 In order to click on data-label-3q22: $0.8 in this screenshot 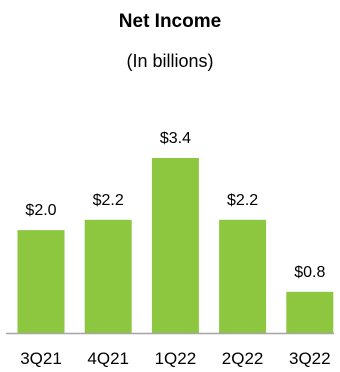, I will do `click(309, 272)`.